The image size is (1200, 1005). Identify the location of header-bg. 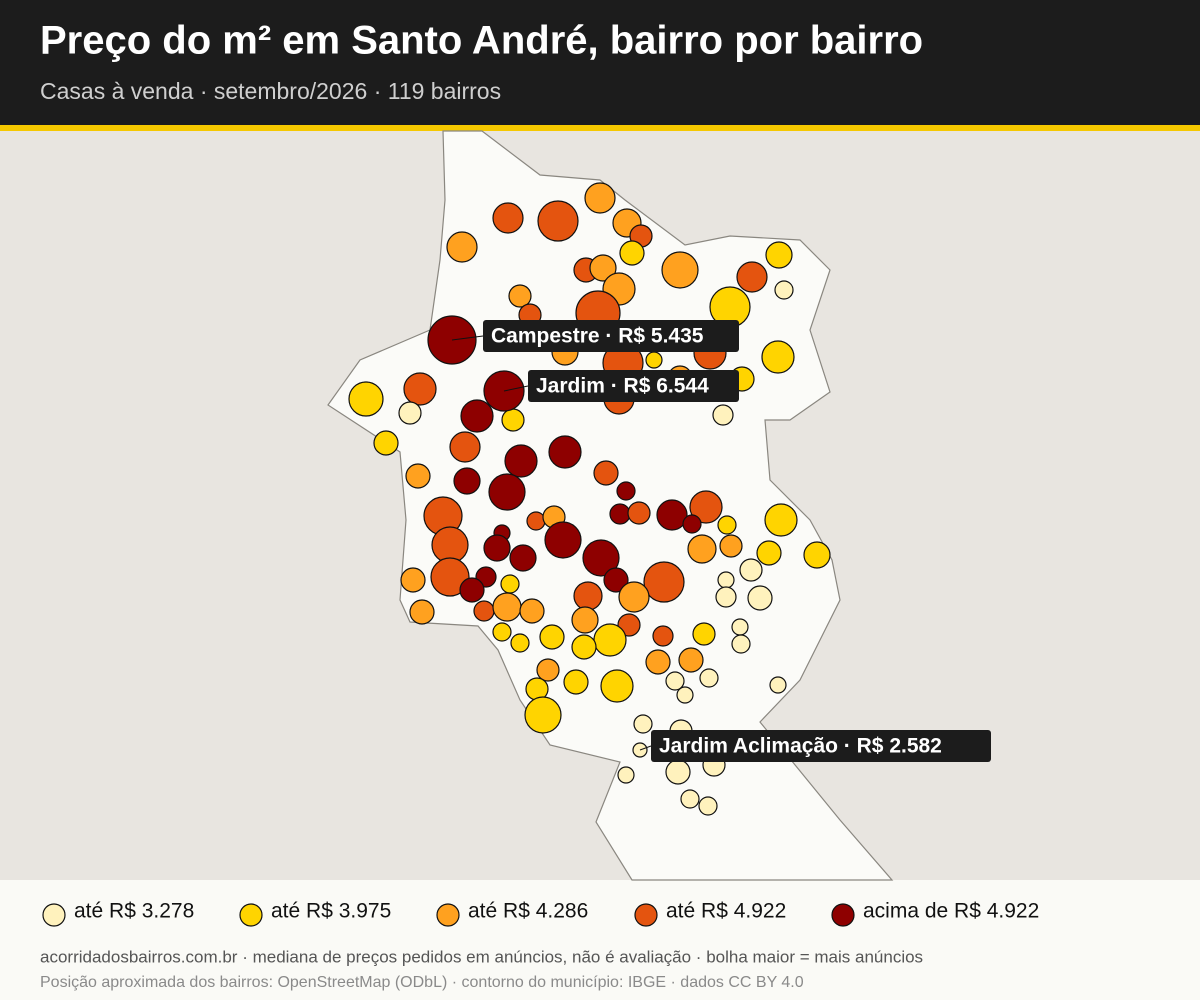
(600, 62).